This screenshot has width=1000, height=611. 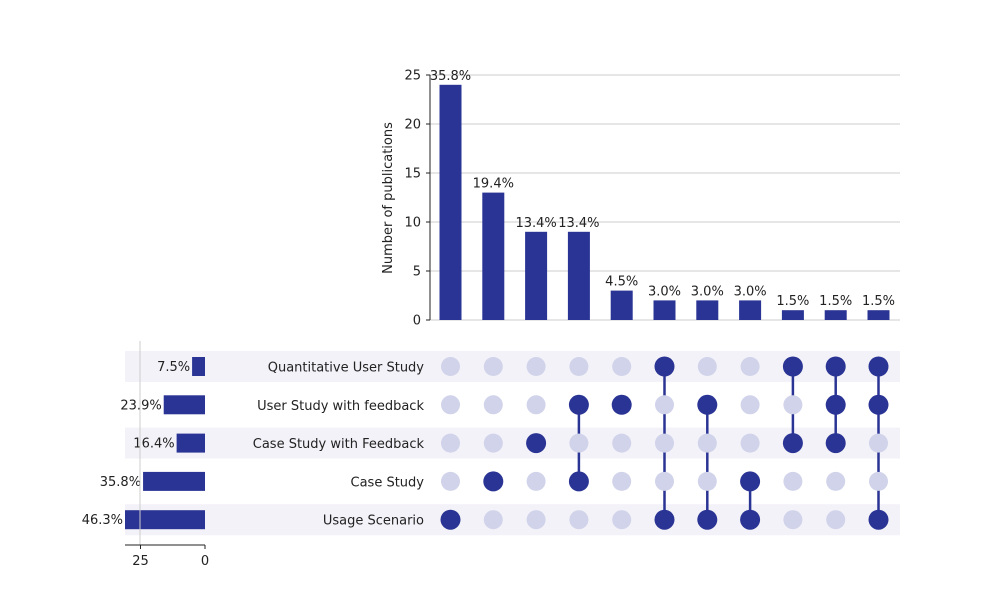 What do you see at coordinates (140, 405) in the screenshot?
I see `set-size-label: 23.9%` at bounding box center [140, 405].